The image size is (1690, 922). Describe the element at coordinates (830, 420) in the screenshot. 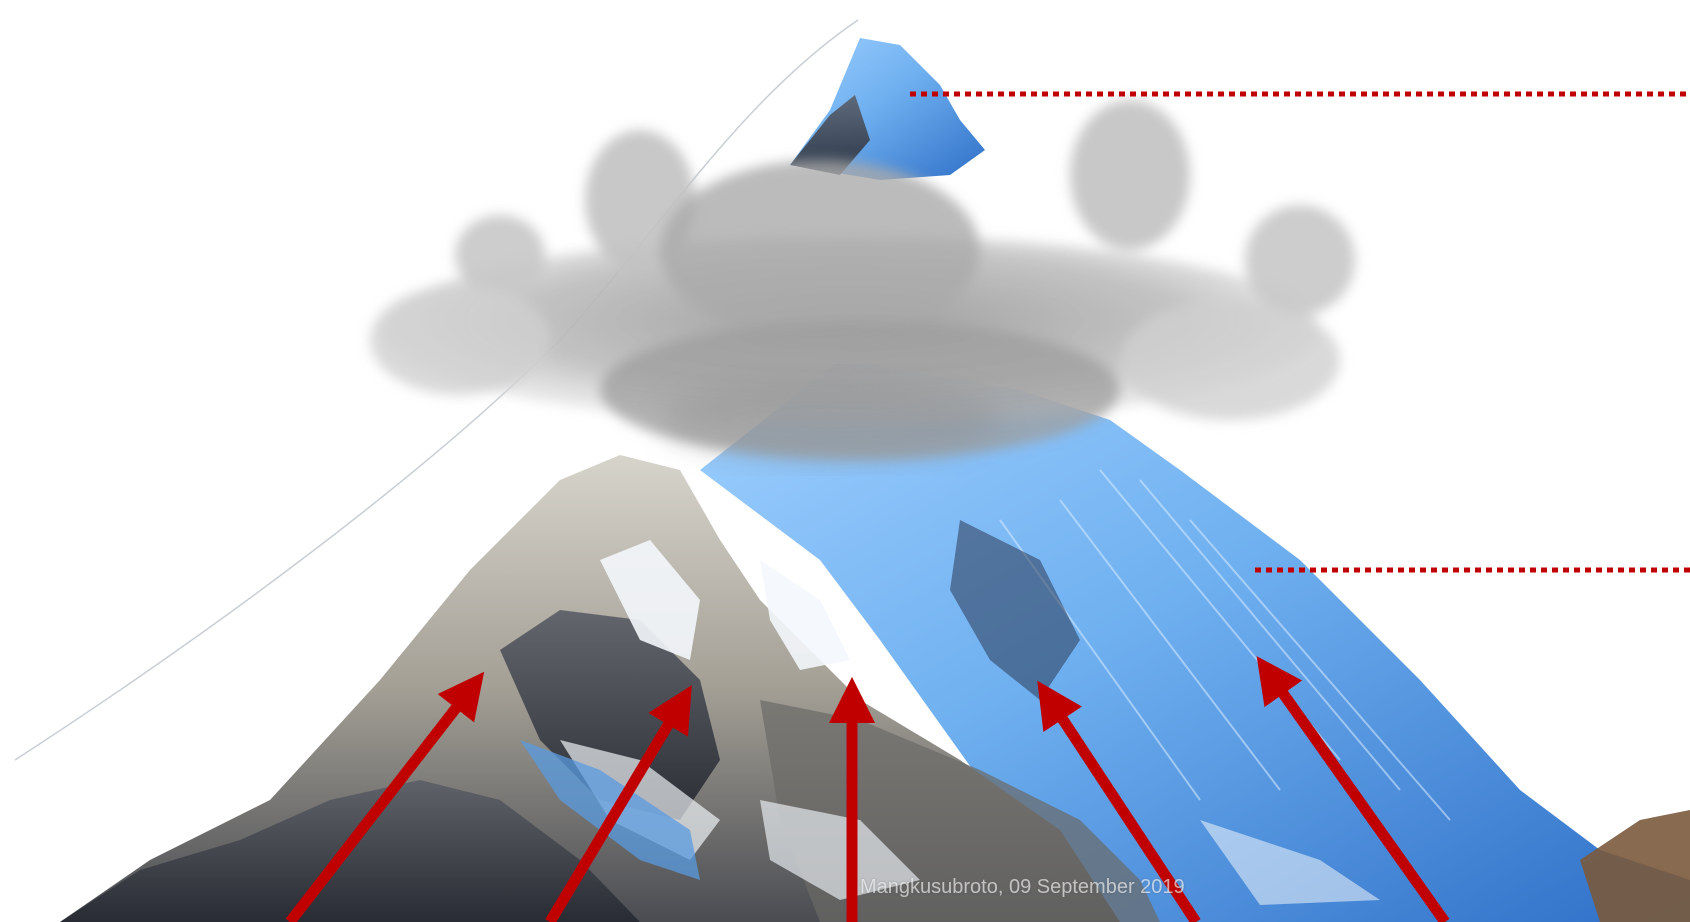

I see `cloud-shadow` at that location.